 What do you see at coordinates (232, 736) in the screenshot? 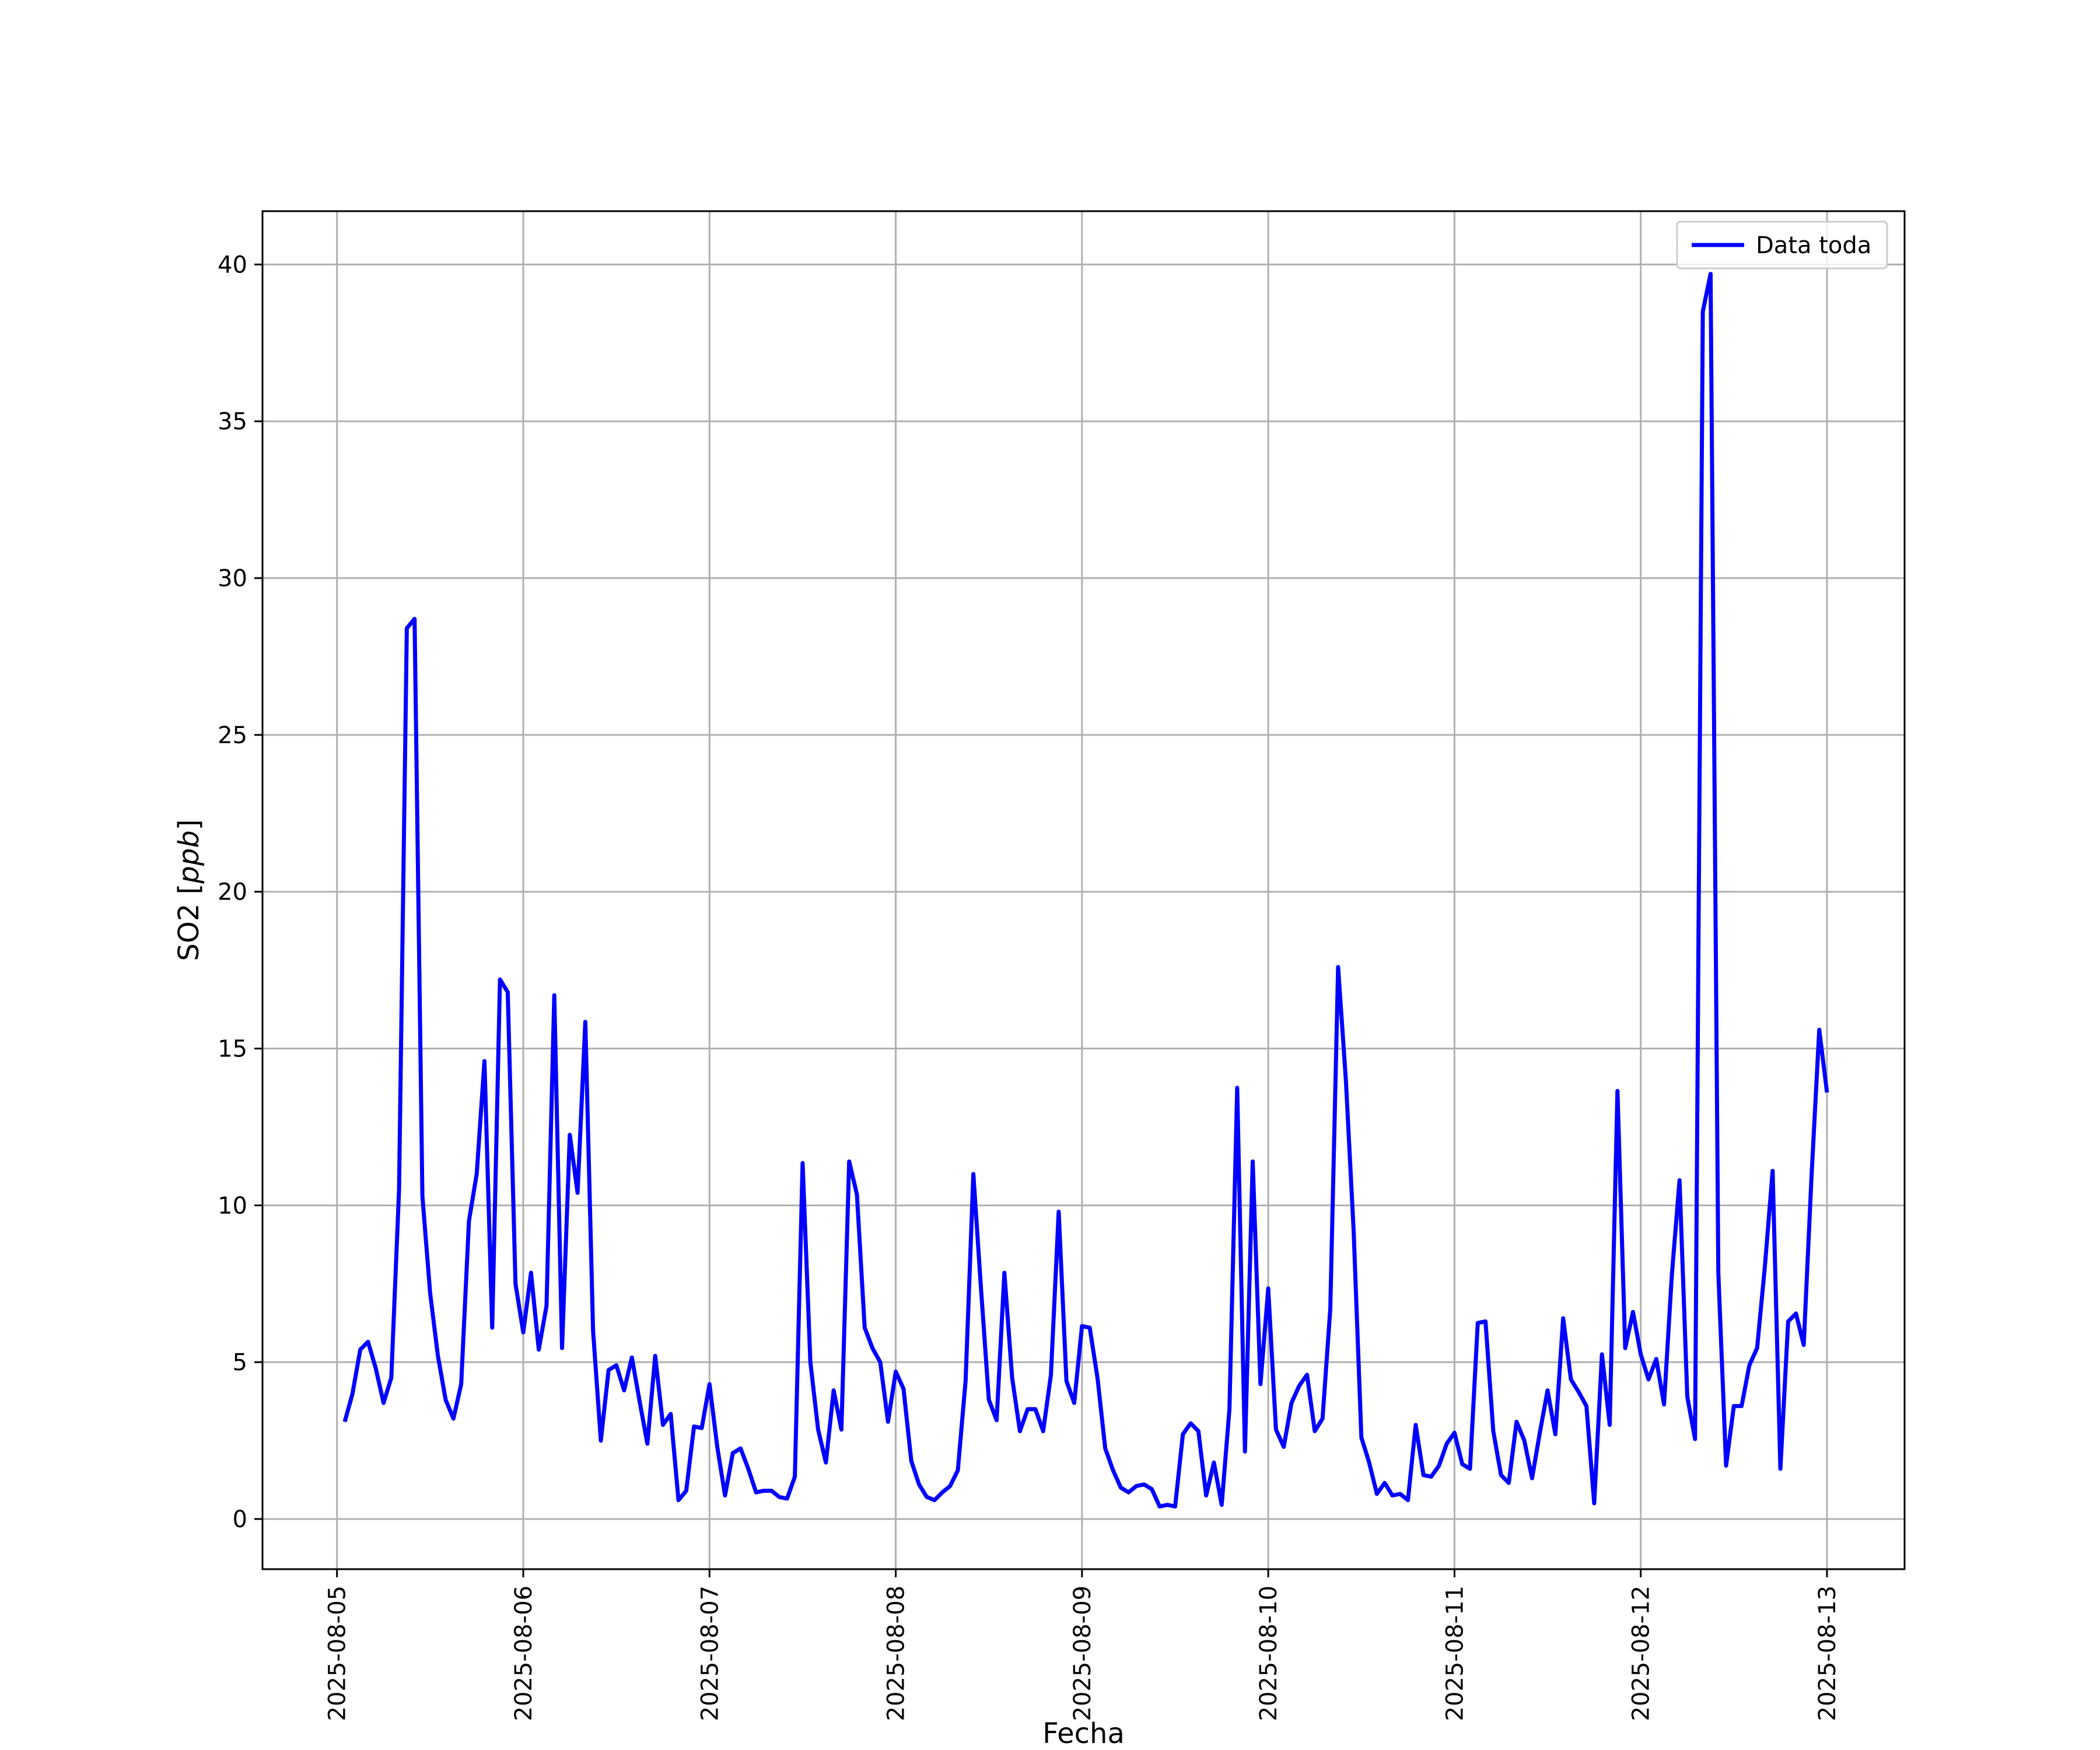
I see `y-tick-label-25: 25` at bounding box center [232, 736].